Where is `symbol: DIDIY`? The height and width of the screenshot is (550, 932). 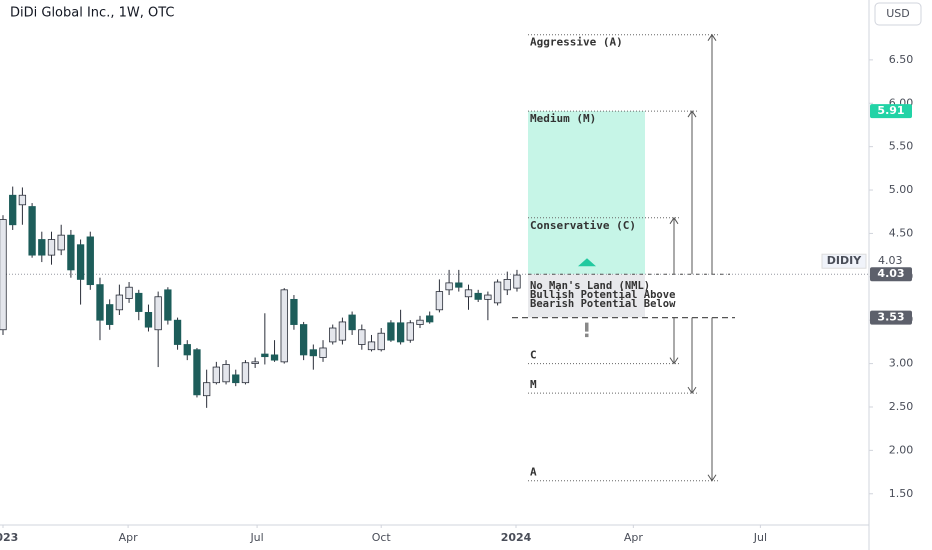
symbol: DIDIY is located at coordinates (844, 260).